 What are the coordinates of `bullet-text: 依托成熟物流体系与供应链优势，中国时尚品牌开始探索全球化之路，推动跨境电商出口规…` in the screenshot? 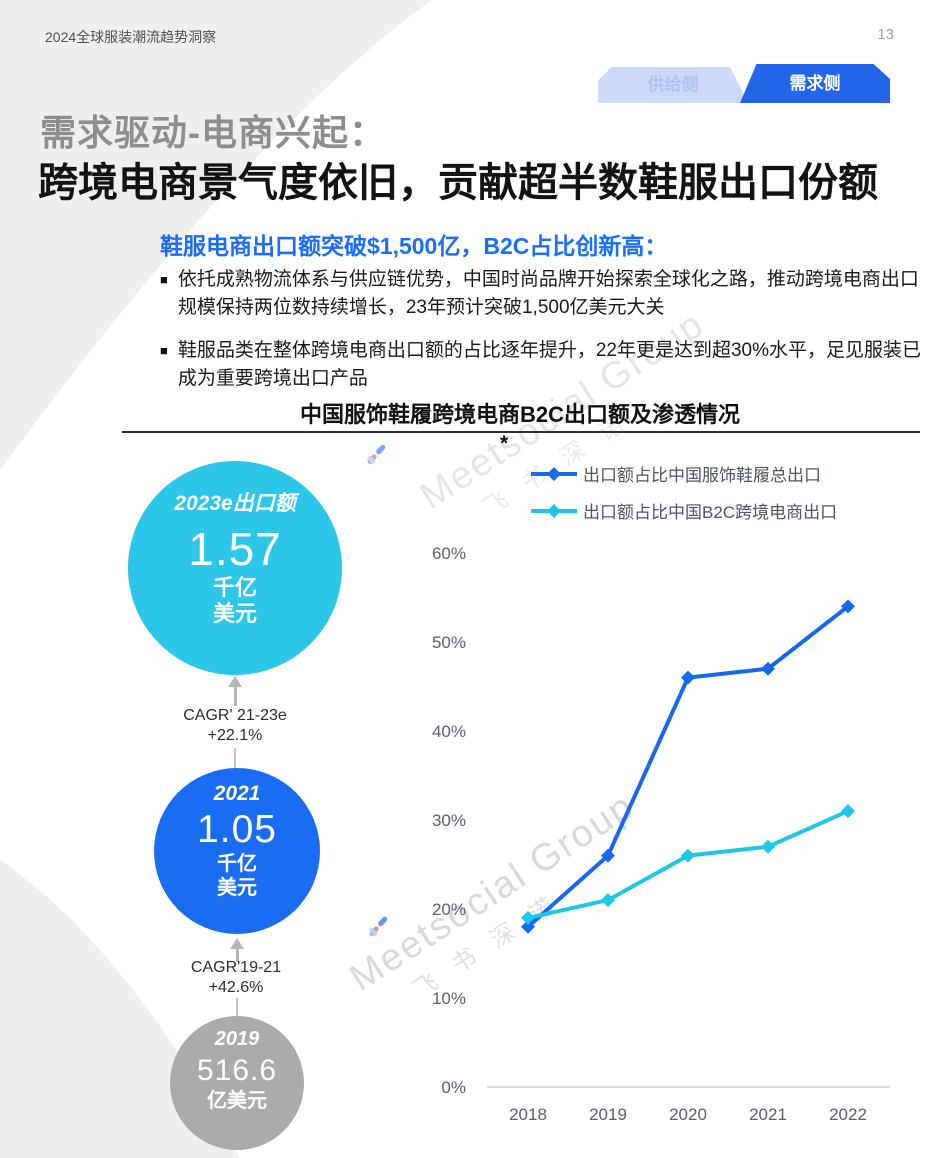 It's located at (548, 293).